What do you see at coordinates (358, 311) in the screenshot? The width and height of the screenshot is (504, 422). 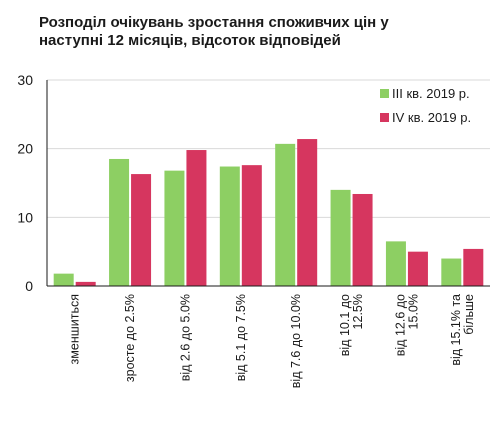 I see `x-tick-label: 12.5%` at bounding box center [358, 311].